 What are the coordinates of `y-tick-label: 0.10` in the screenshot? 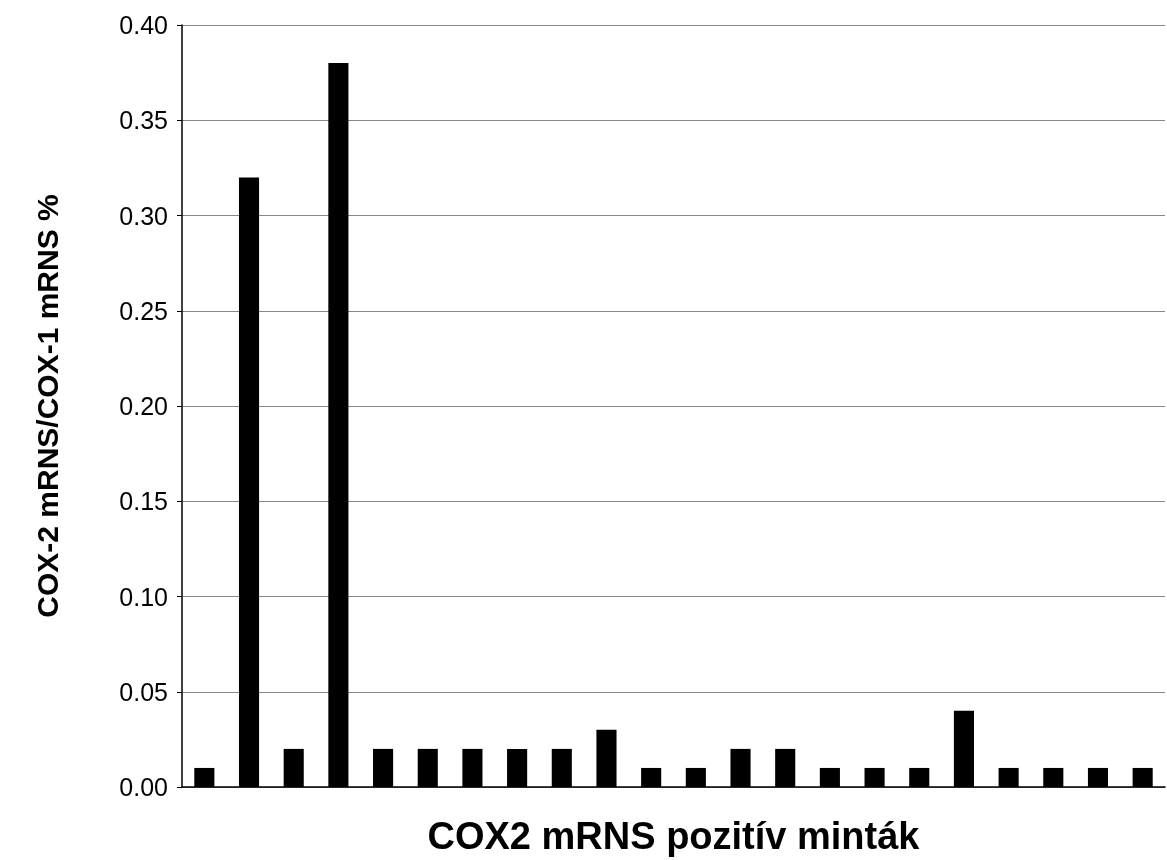 It's located at (143, 596).